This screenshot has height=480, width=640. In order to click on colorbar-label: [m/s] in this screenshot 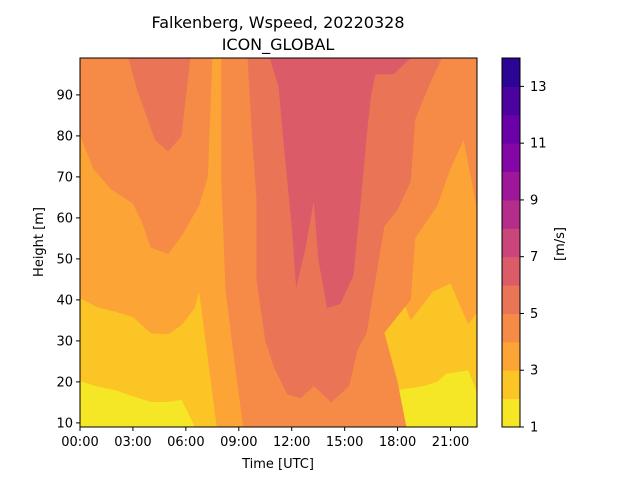, I will do `click(560, 244)`.